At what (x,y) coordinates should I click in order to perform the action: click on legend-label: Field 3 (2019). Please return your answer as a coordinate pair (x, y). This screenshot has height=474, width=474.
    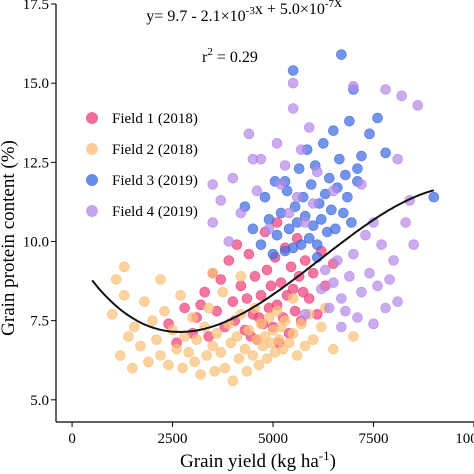
    Looking at the image, I should click on (155, 181).